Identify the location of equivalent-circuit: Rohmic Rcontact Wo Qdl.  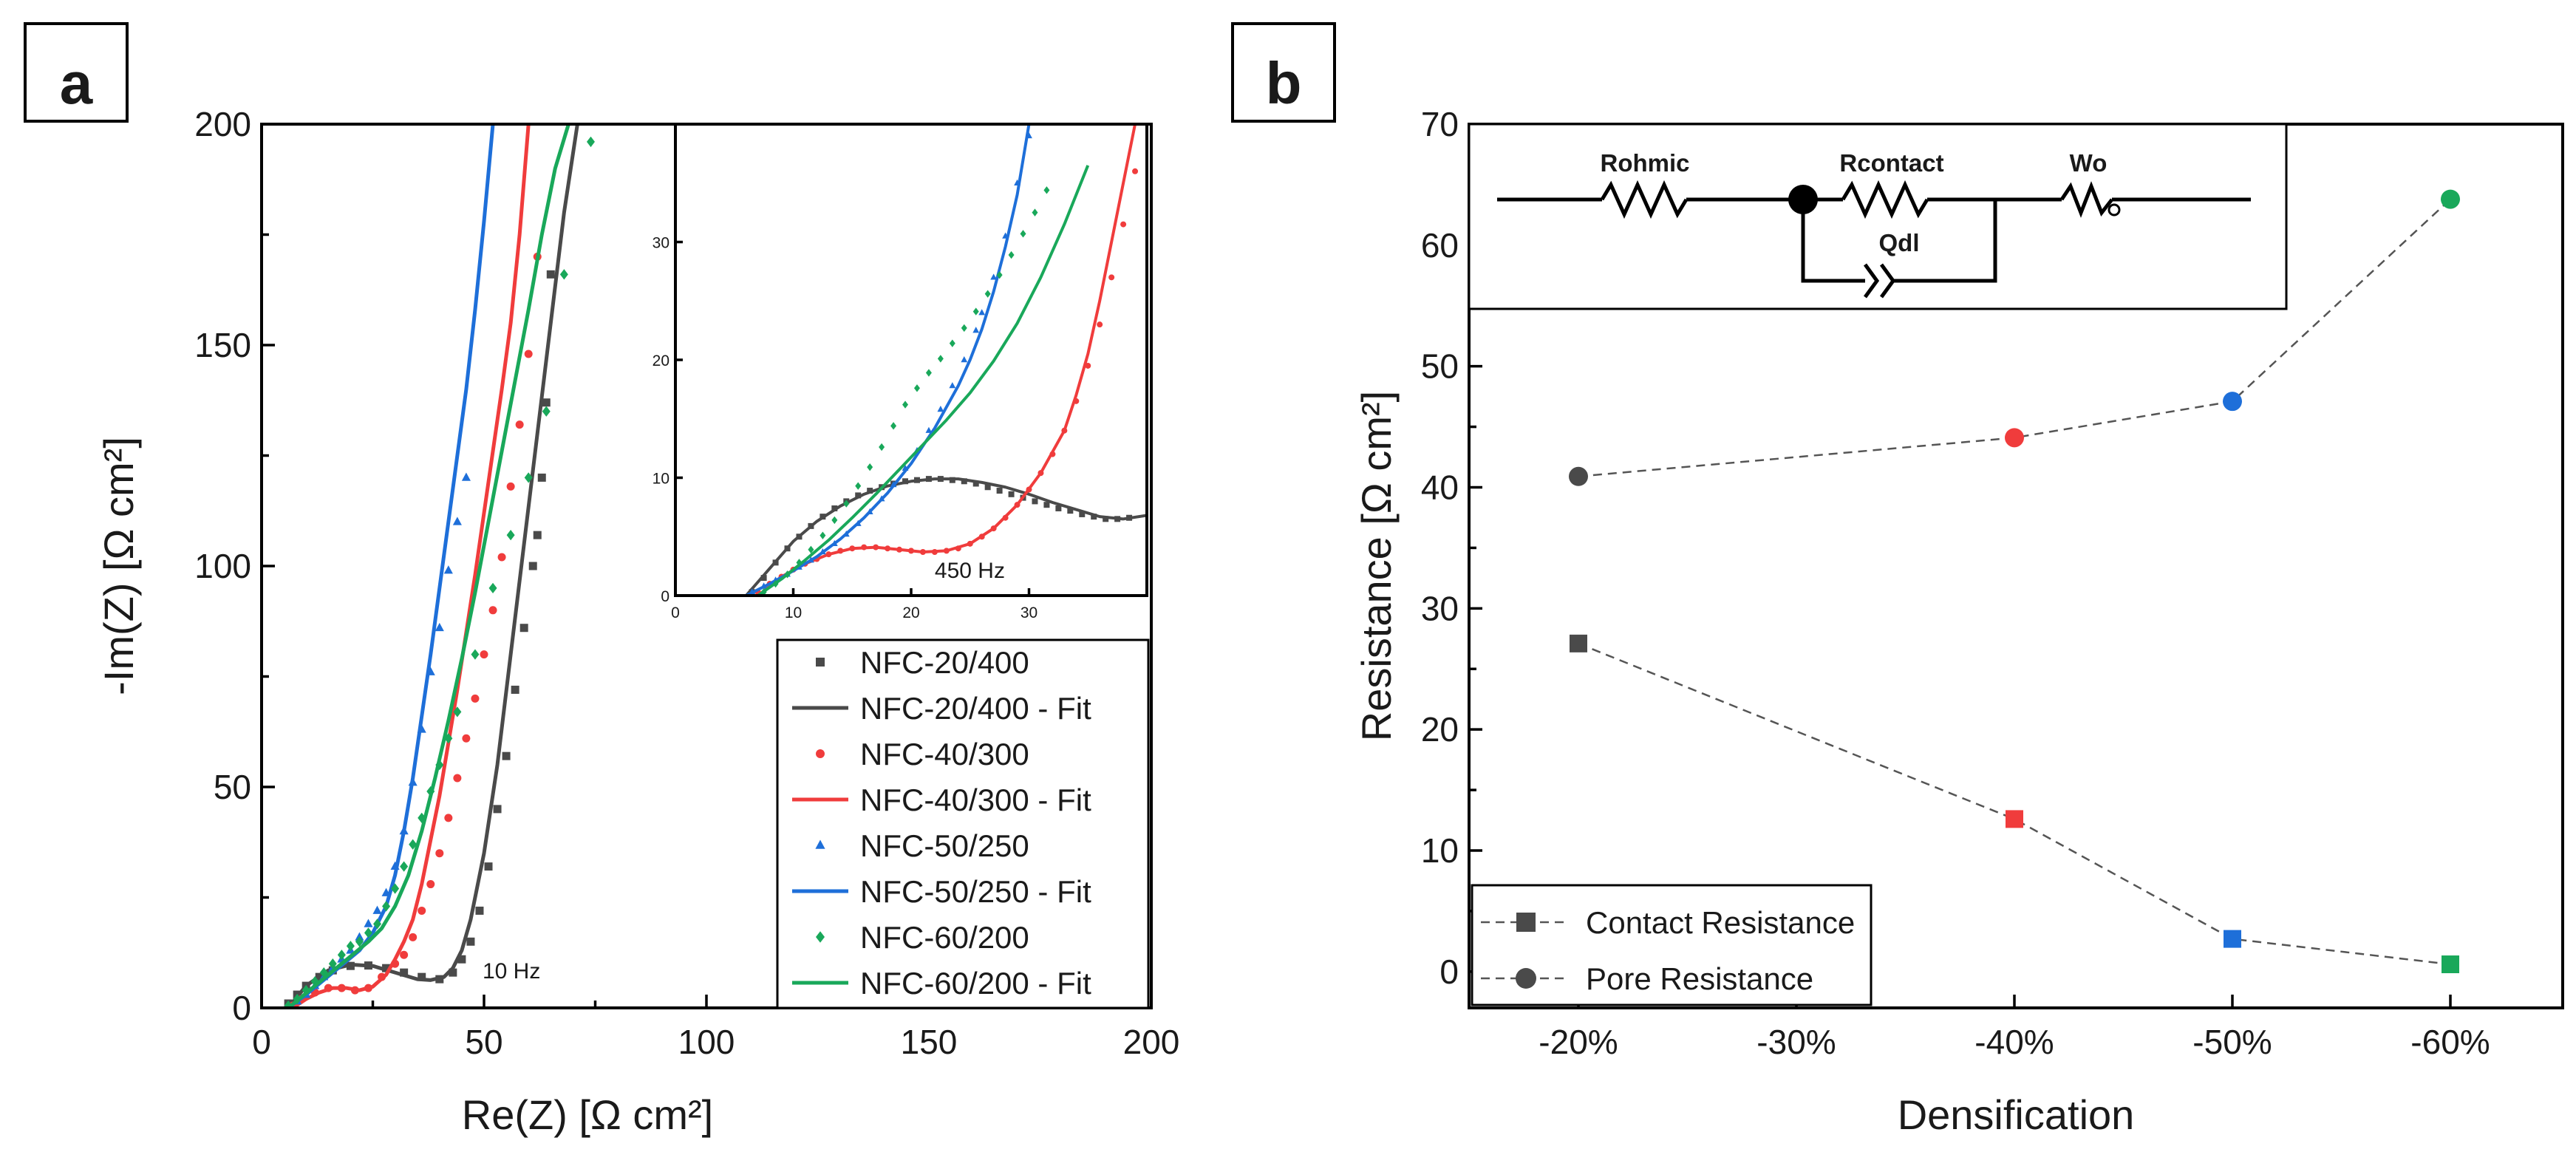
(1878, 216).